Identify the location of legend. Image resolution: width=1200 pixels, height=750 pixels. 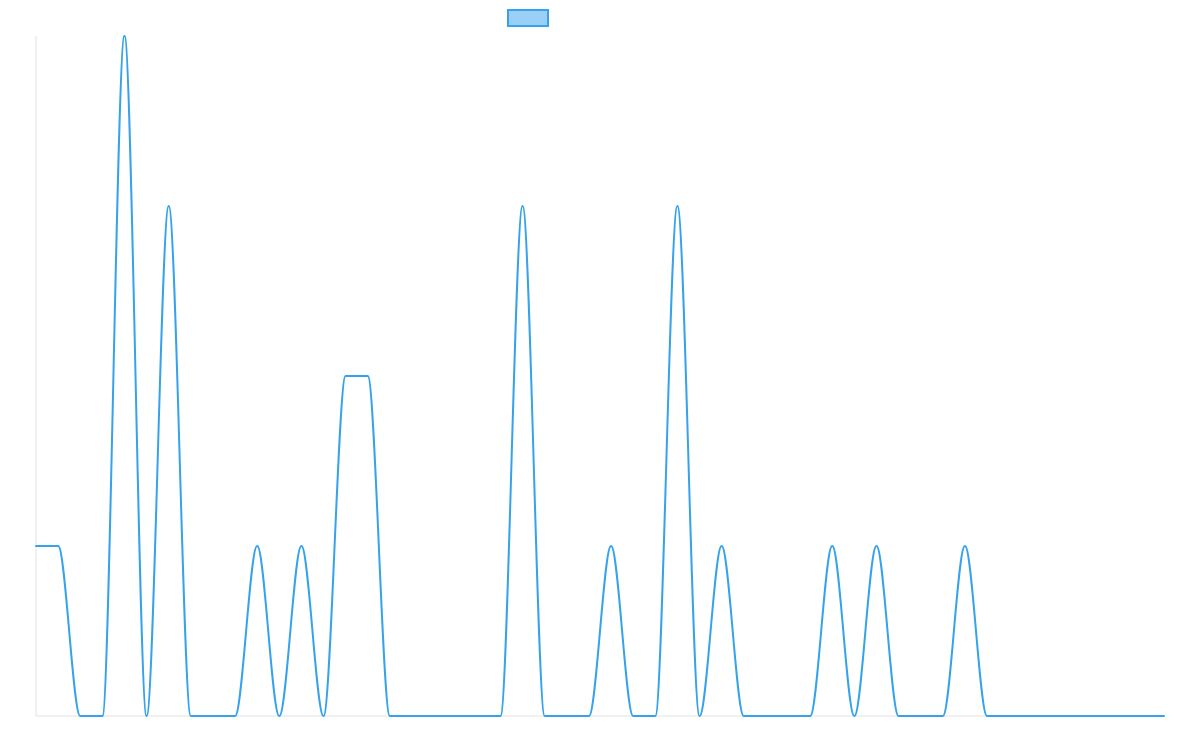
(528, 18).